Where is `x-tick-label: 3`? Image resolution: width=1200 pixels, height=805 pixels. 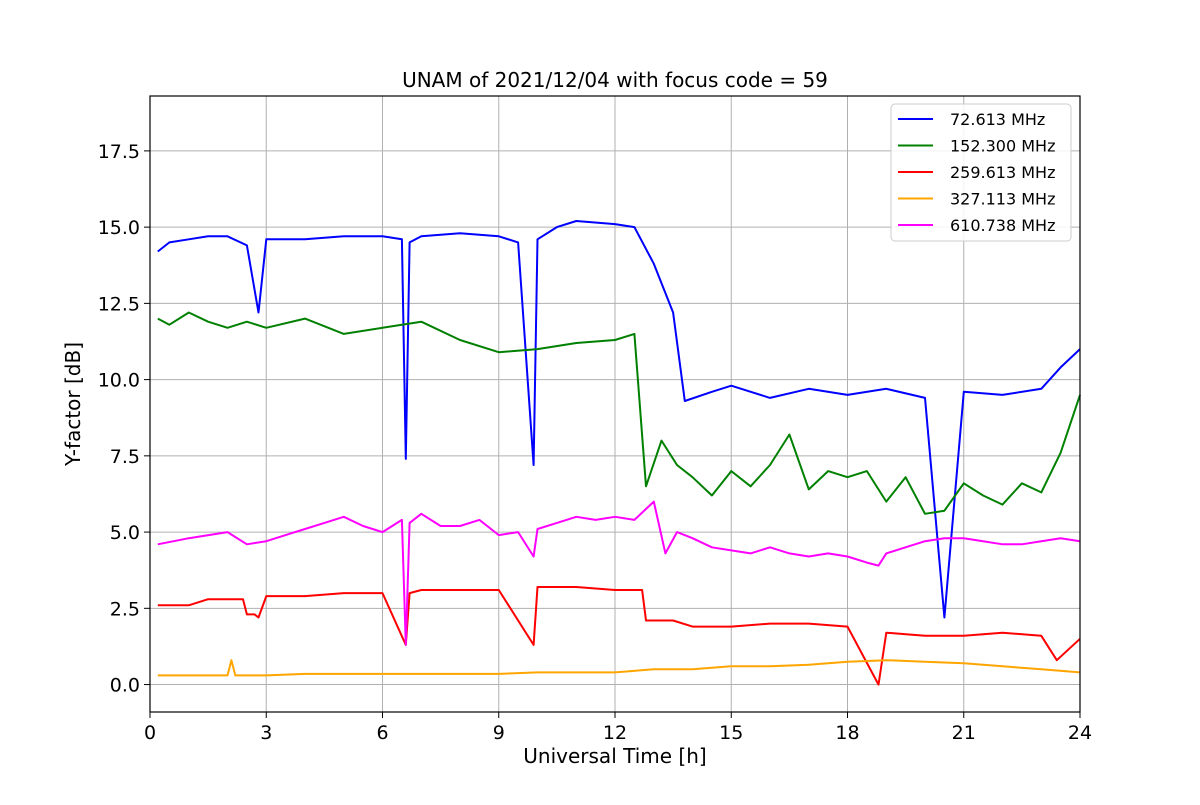
x-tick-label: 3 is located at coordinates (266, 733).